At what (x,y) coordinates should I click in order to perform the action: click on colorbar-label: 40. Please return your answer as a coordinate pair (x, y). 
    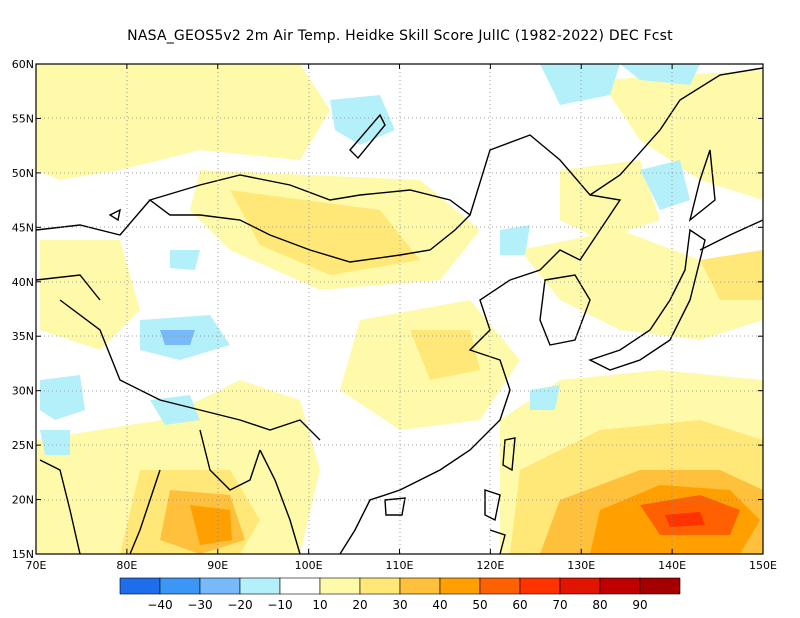
    Looking at the image, I should click on (439, 605).